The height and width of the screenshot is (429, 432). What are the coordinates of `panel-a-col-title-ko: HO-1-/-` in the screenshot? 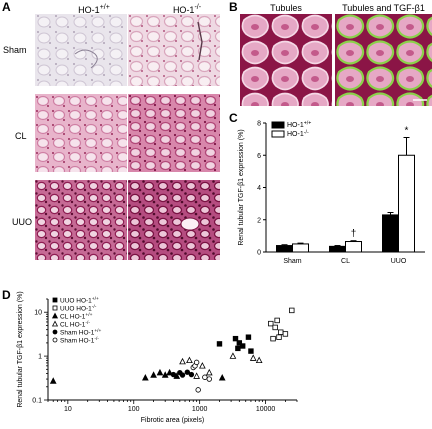 It's located at (187, 9).